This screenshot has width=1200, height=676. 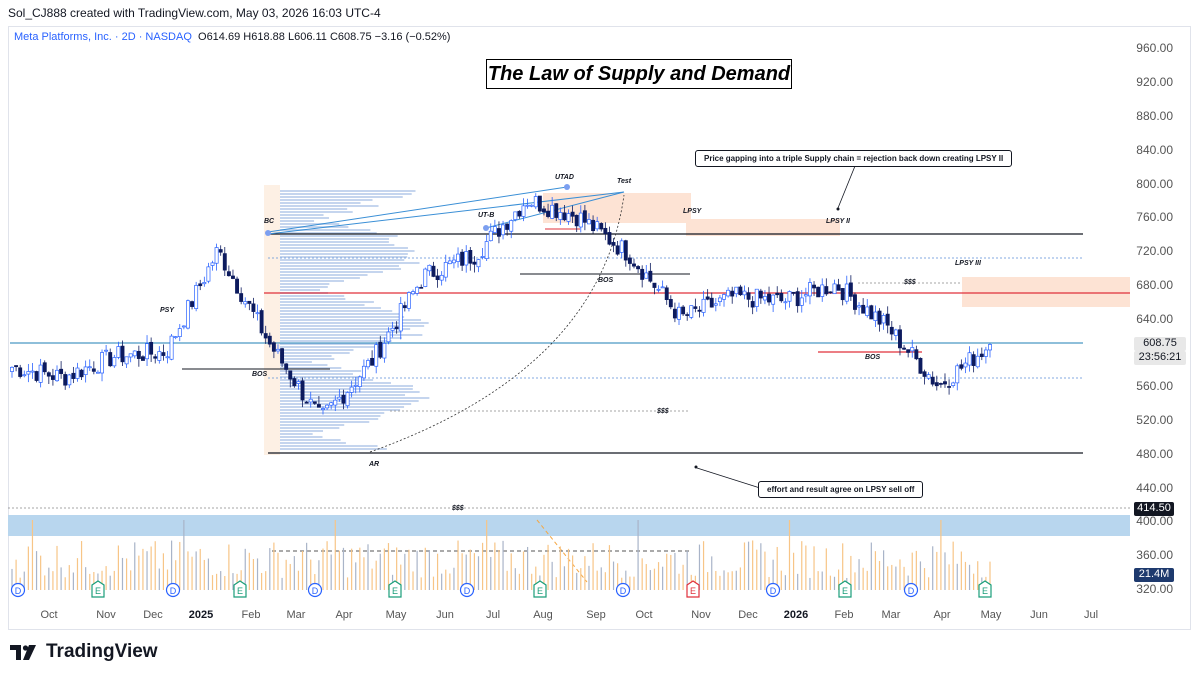 What do you see at coordinates (333, 37) in the screenshot?
I see `close-label: C` at bounding box center [333, 37].